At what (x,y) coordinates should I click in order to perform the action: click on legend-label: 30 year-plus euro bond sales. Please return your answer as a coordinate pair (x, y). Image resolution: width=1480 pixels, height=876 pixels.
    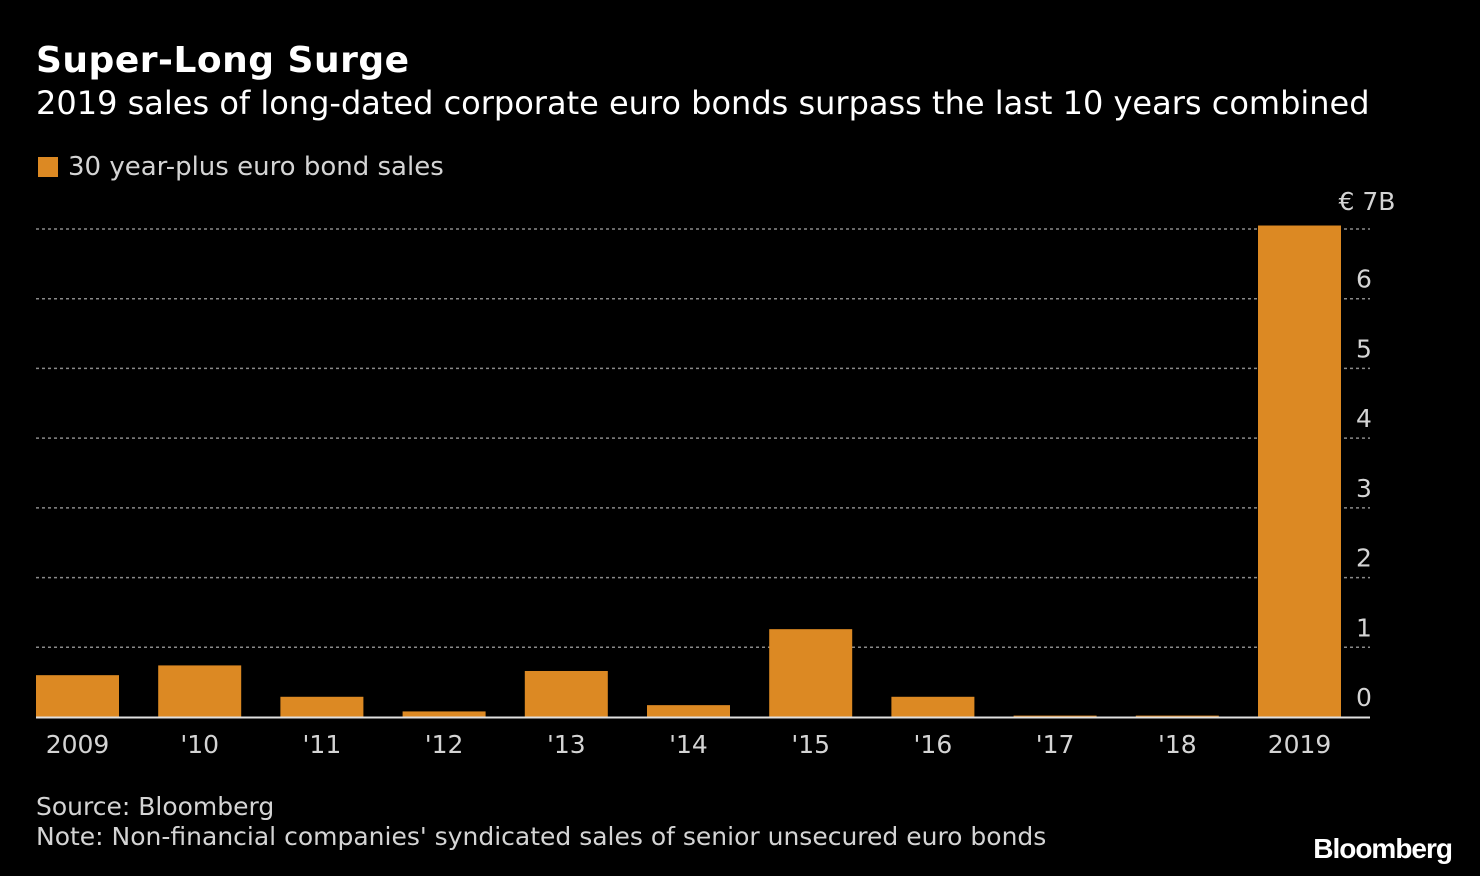
    Looking at the image, I should click on (256, 167).